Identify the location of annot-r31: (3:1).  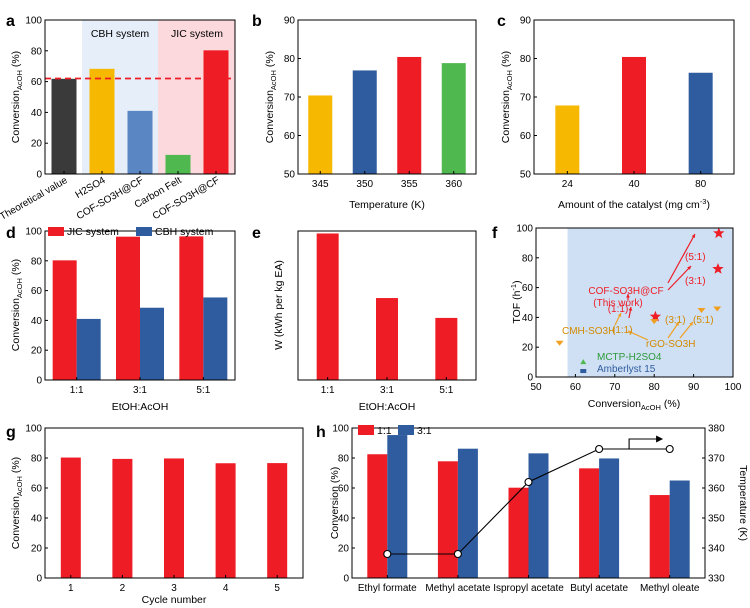
(695, 281).